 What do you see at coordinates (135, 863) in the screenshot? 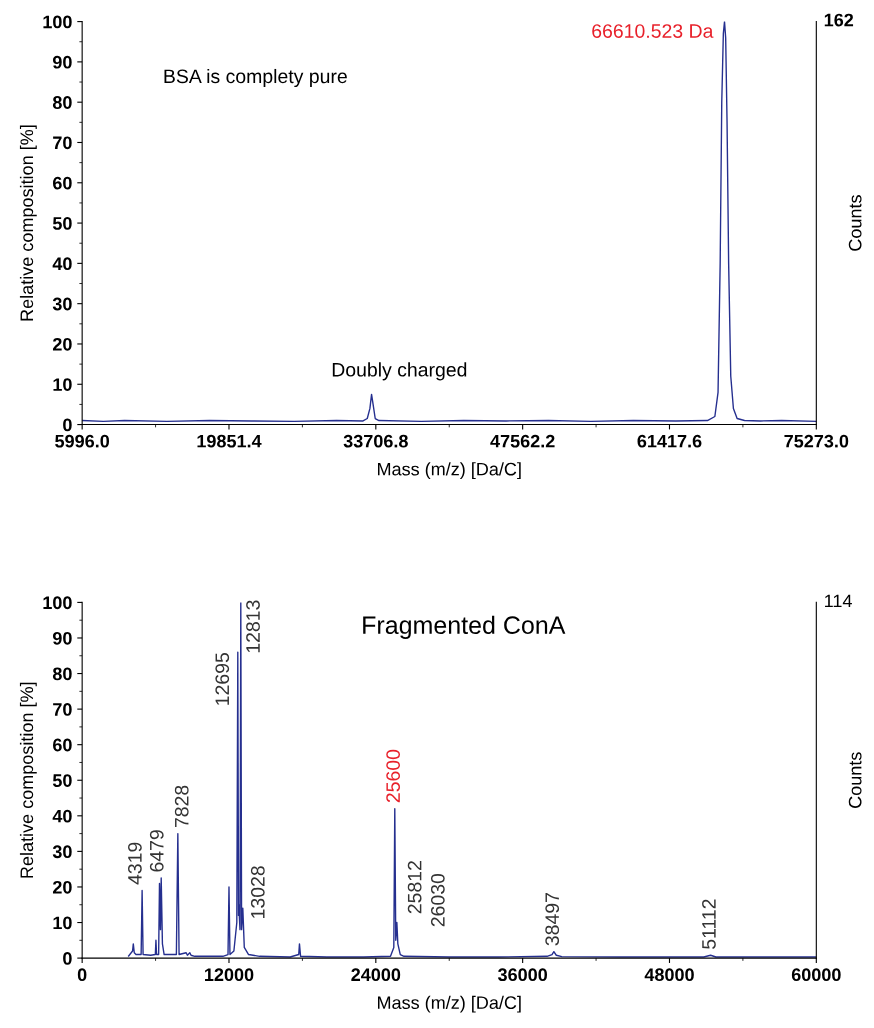
I see `annotation: 4319` at bounding box center [135, 863].